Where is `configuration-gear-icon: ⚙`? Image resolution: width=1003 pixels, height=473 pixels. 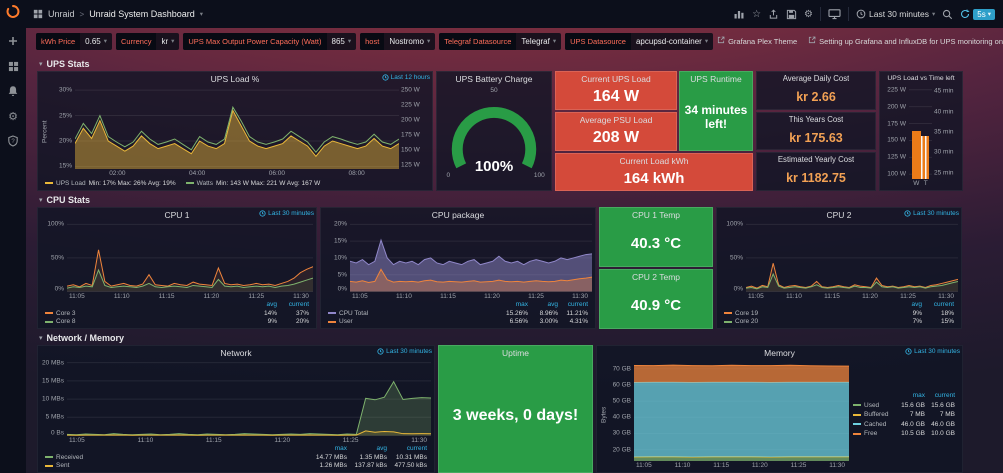 configuration-gear-icon: ⚙ is located at coordinates (13, 116).